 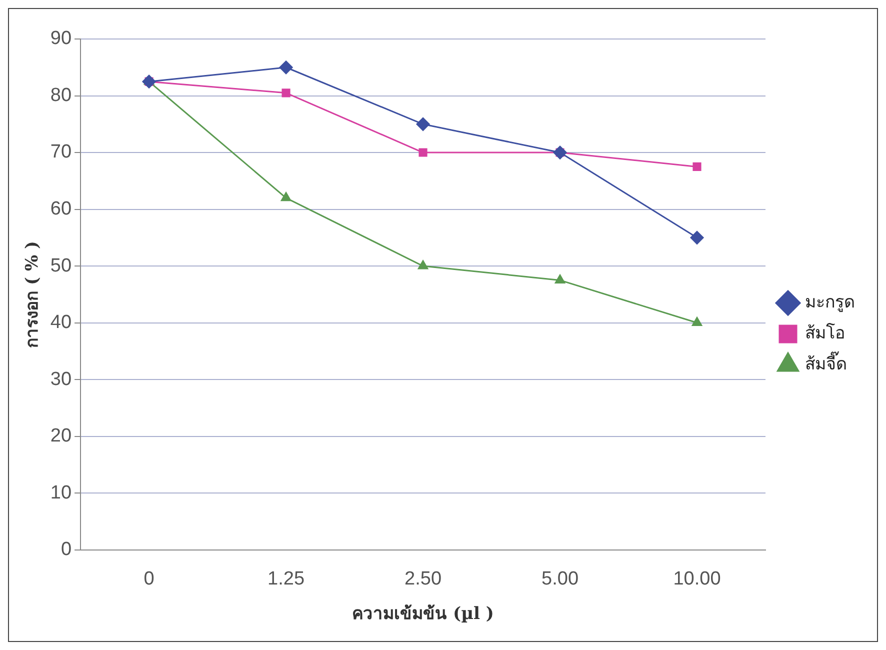 What do you see at coordinates (697, 579) in the screenshot?
I see `x-tick-label: 10.00` at bounding box center [697, 579].